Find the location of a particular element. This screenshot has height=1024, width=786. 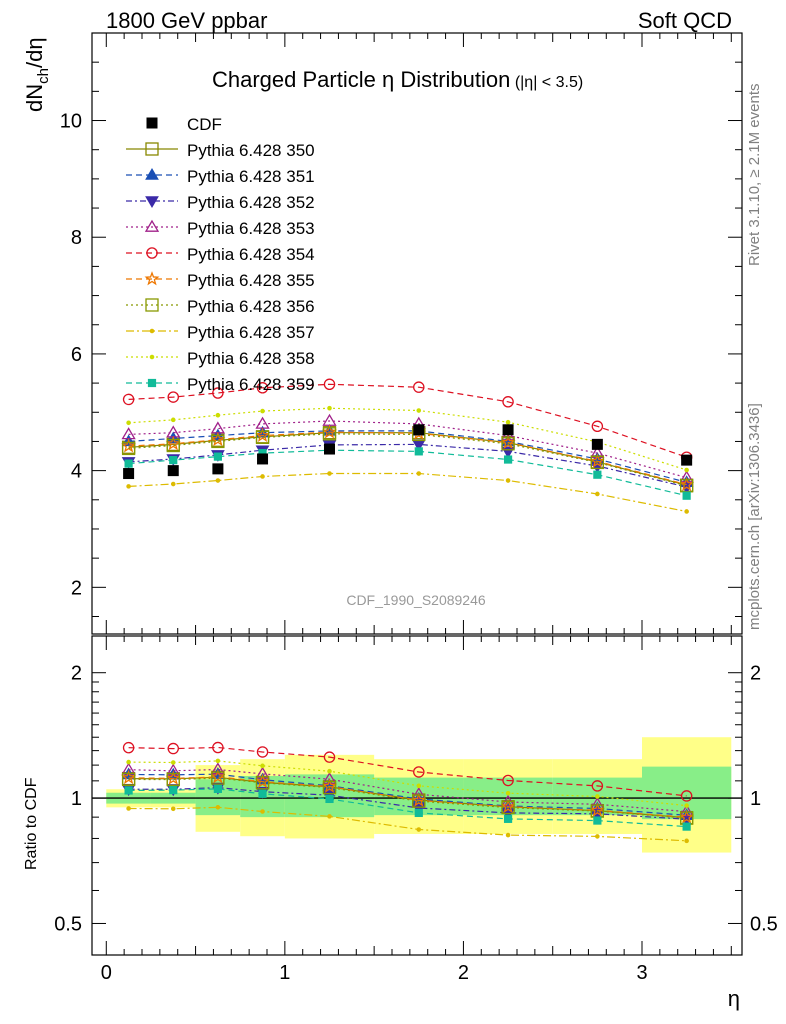

y-axis-label-tail: /dη is located at coordinates (34, 52).